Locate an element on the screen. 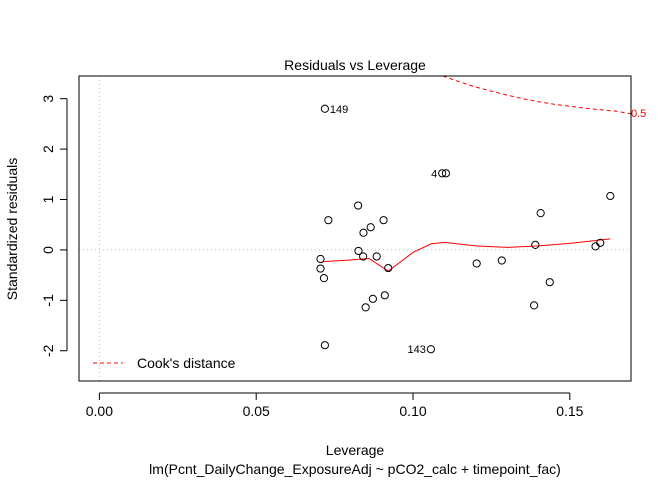 This screenshot has height=480, width=672. x-tick-label: 0.05 is located at coordinates (256, 411).